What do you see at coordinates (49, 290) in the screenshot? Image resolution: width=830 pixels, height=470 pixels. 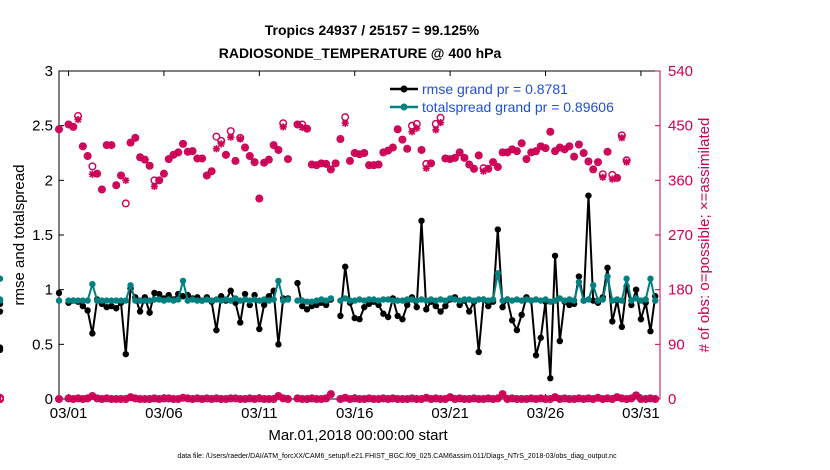 I see `y-tick-label: 1` at bounding box center [49, 290].